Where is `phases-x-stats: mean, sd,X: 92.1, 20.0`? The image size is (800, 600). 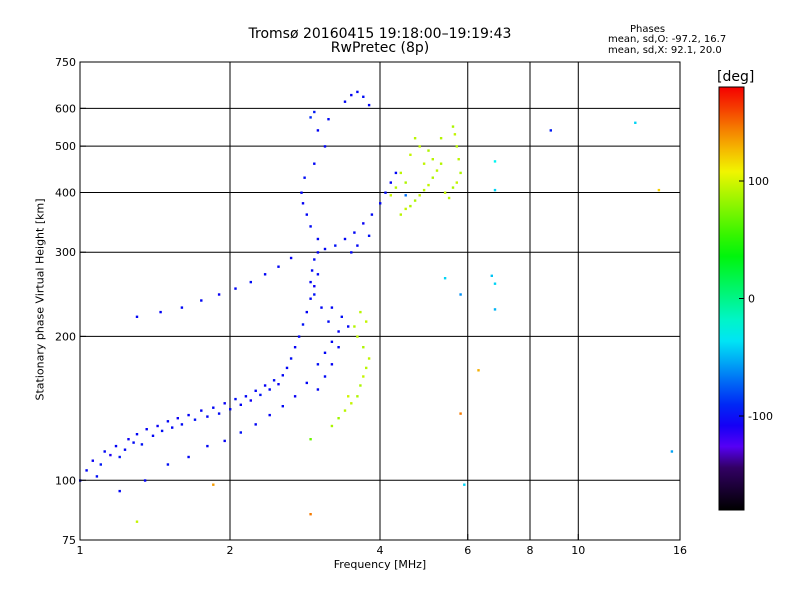 phases-x-stats: mean, sd,X: 92.1, 20.0 is located at coordinates (665, 50).